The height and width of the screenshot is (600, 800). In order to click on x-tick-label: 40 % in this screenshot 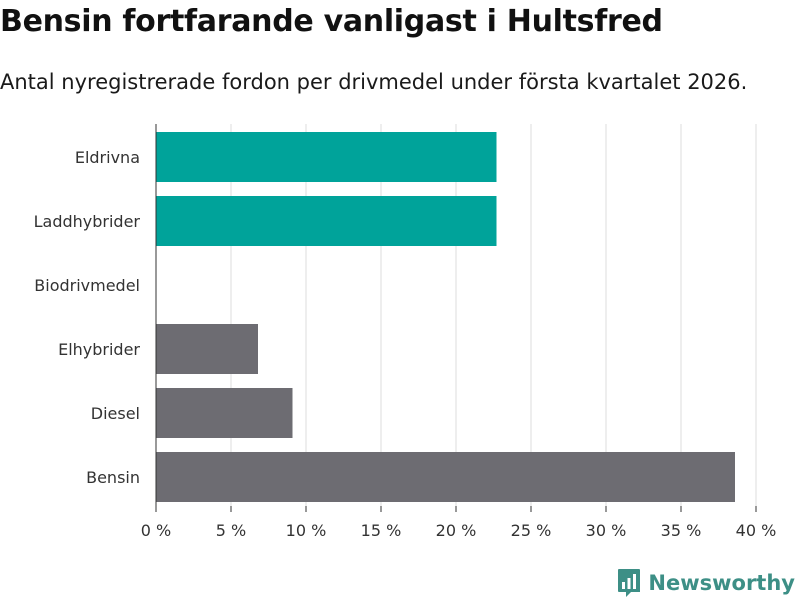, I will do `click(756, 530)`.